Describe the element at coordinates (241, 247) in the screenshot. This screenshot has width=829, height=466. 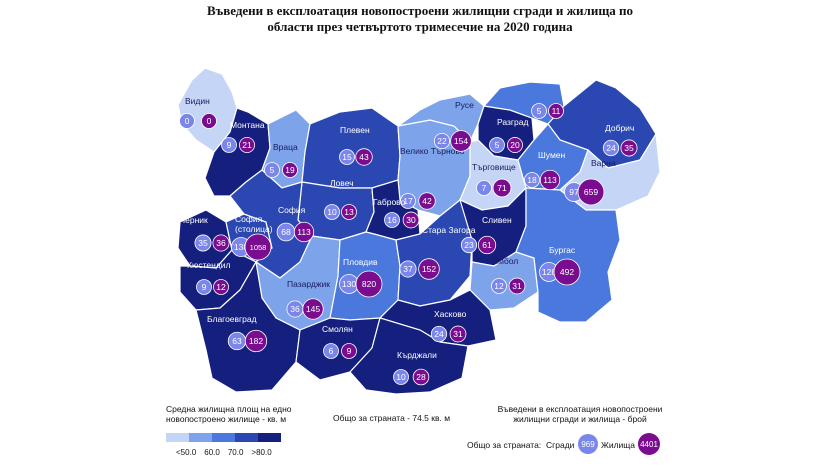
I see `buildings-value-софия-столица: 138` at that location.